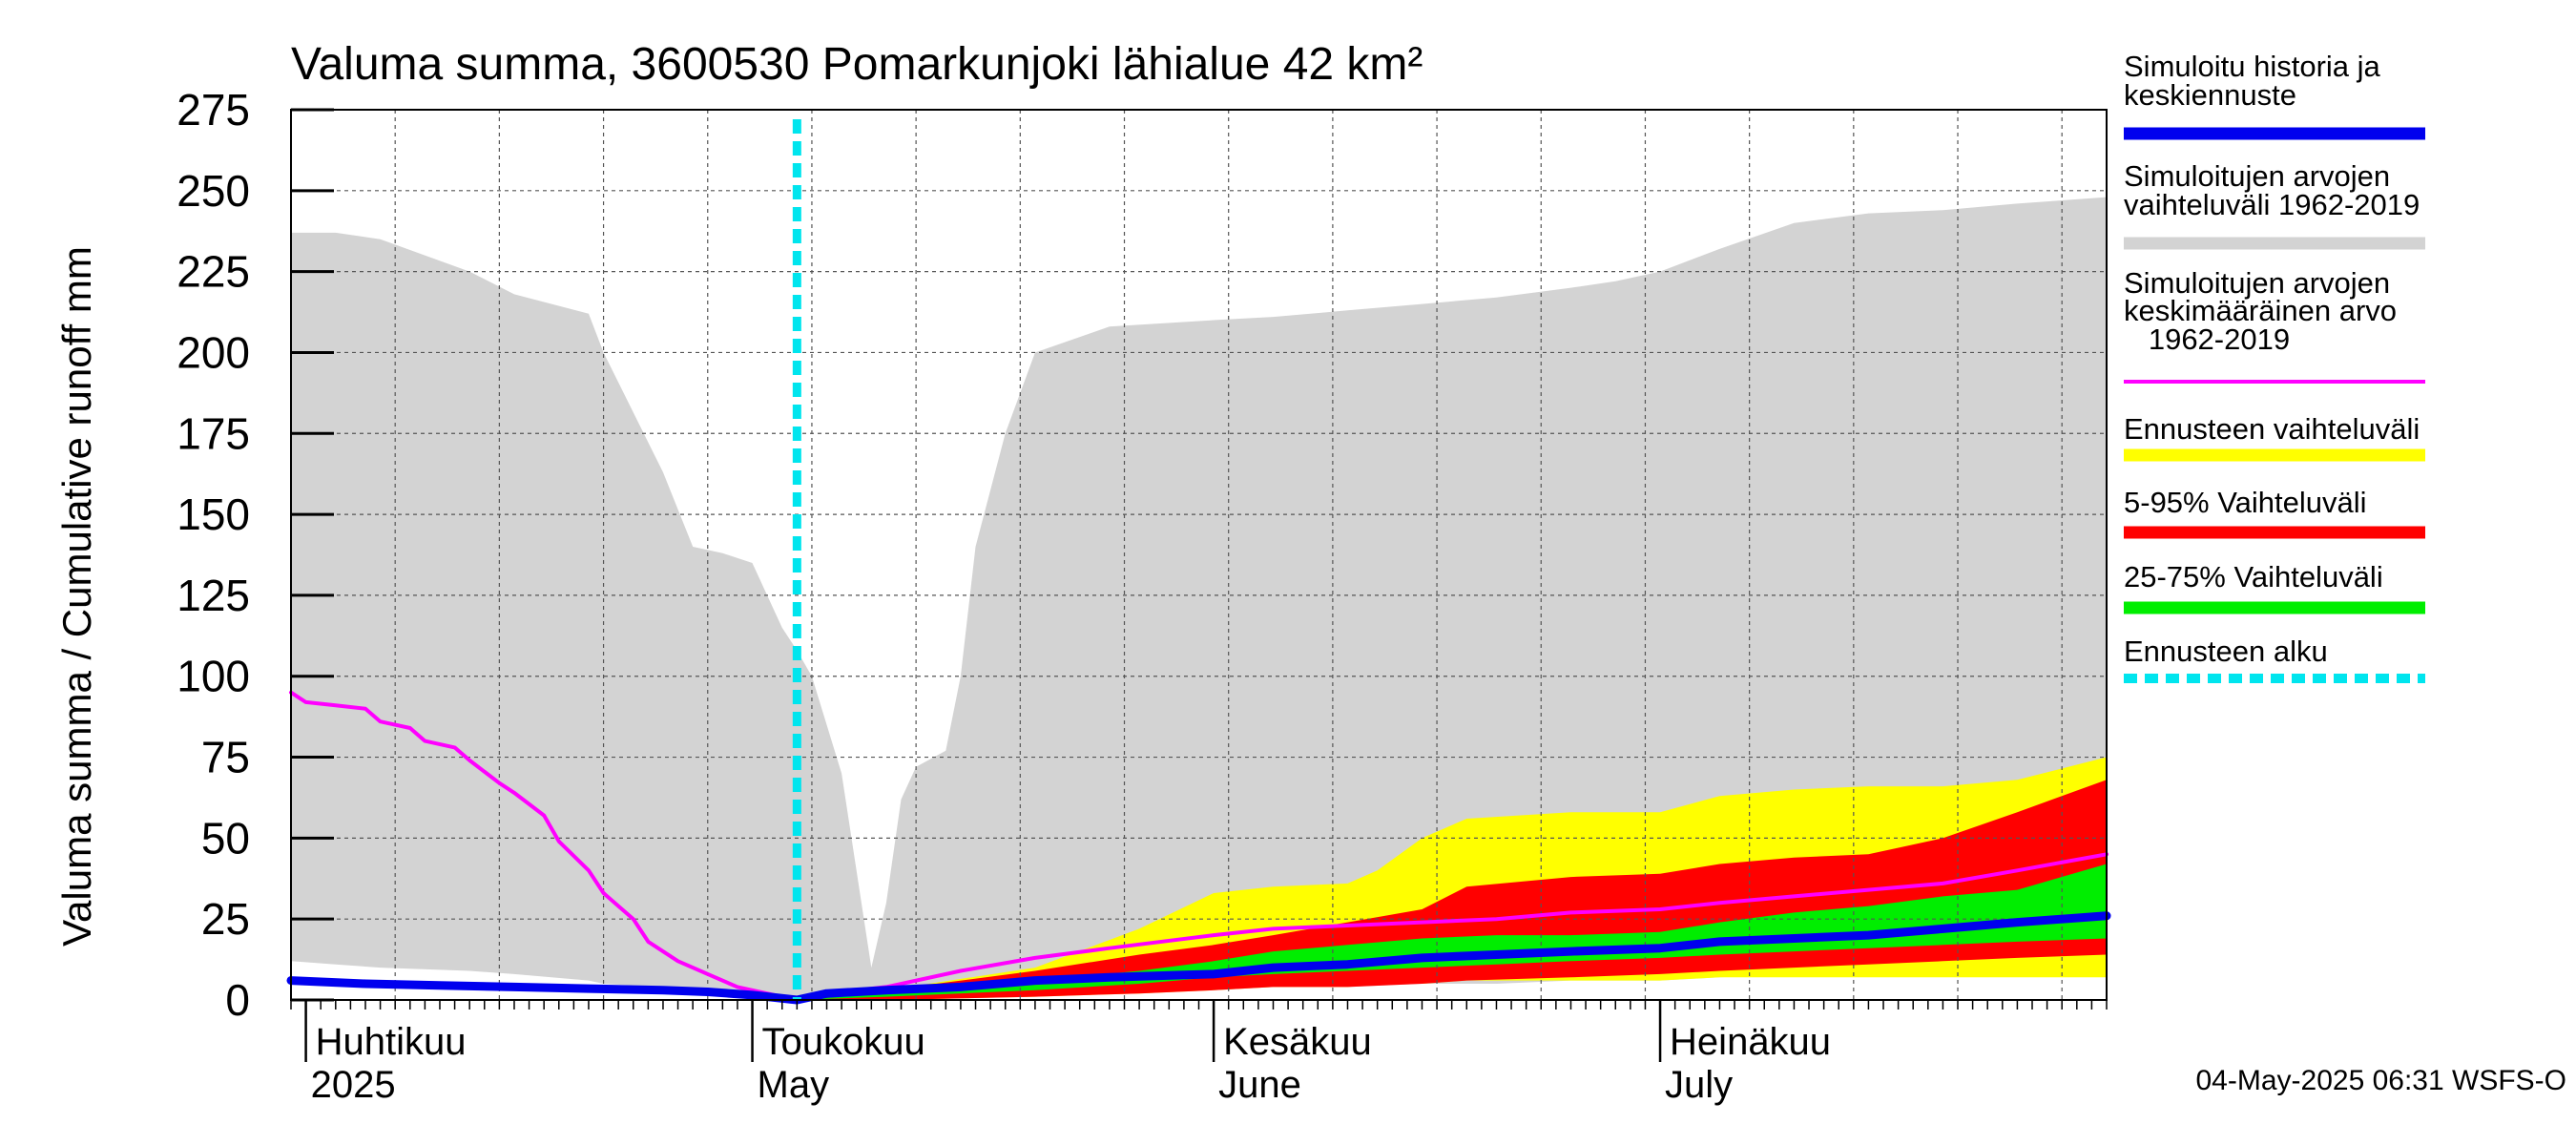 Image resolution: width=2576 pixels, height=1145 pixels. Describe the element at coordinates (237, 1000) in the screenshot. I see `y-tick-label-0: 0` at that location.